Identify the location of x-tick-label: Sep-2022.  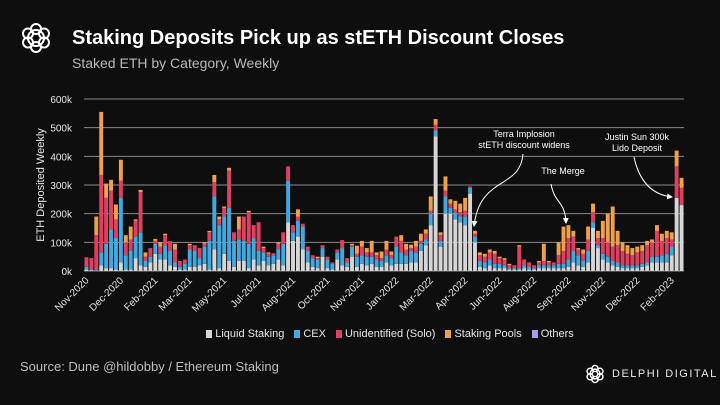
(554, 294).